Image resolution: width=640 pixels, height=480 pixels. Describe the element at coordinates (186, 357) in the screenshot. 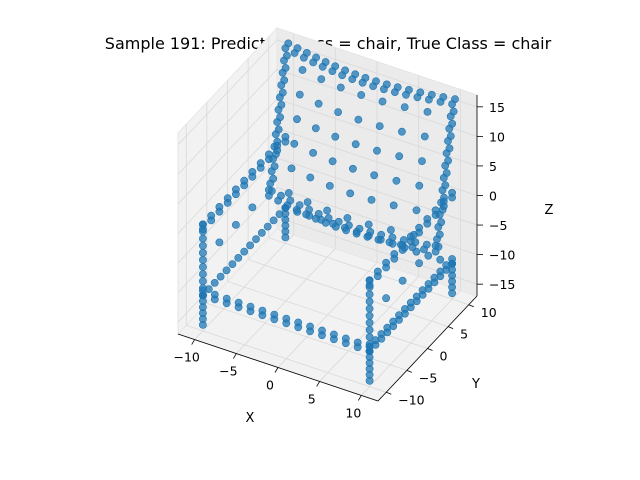

I see `x-tick-label: −10` at that location.